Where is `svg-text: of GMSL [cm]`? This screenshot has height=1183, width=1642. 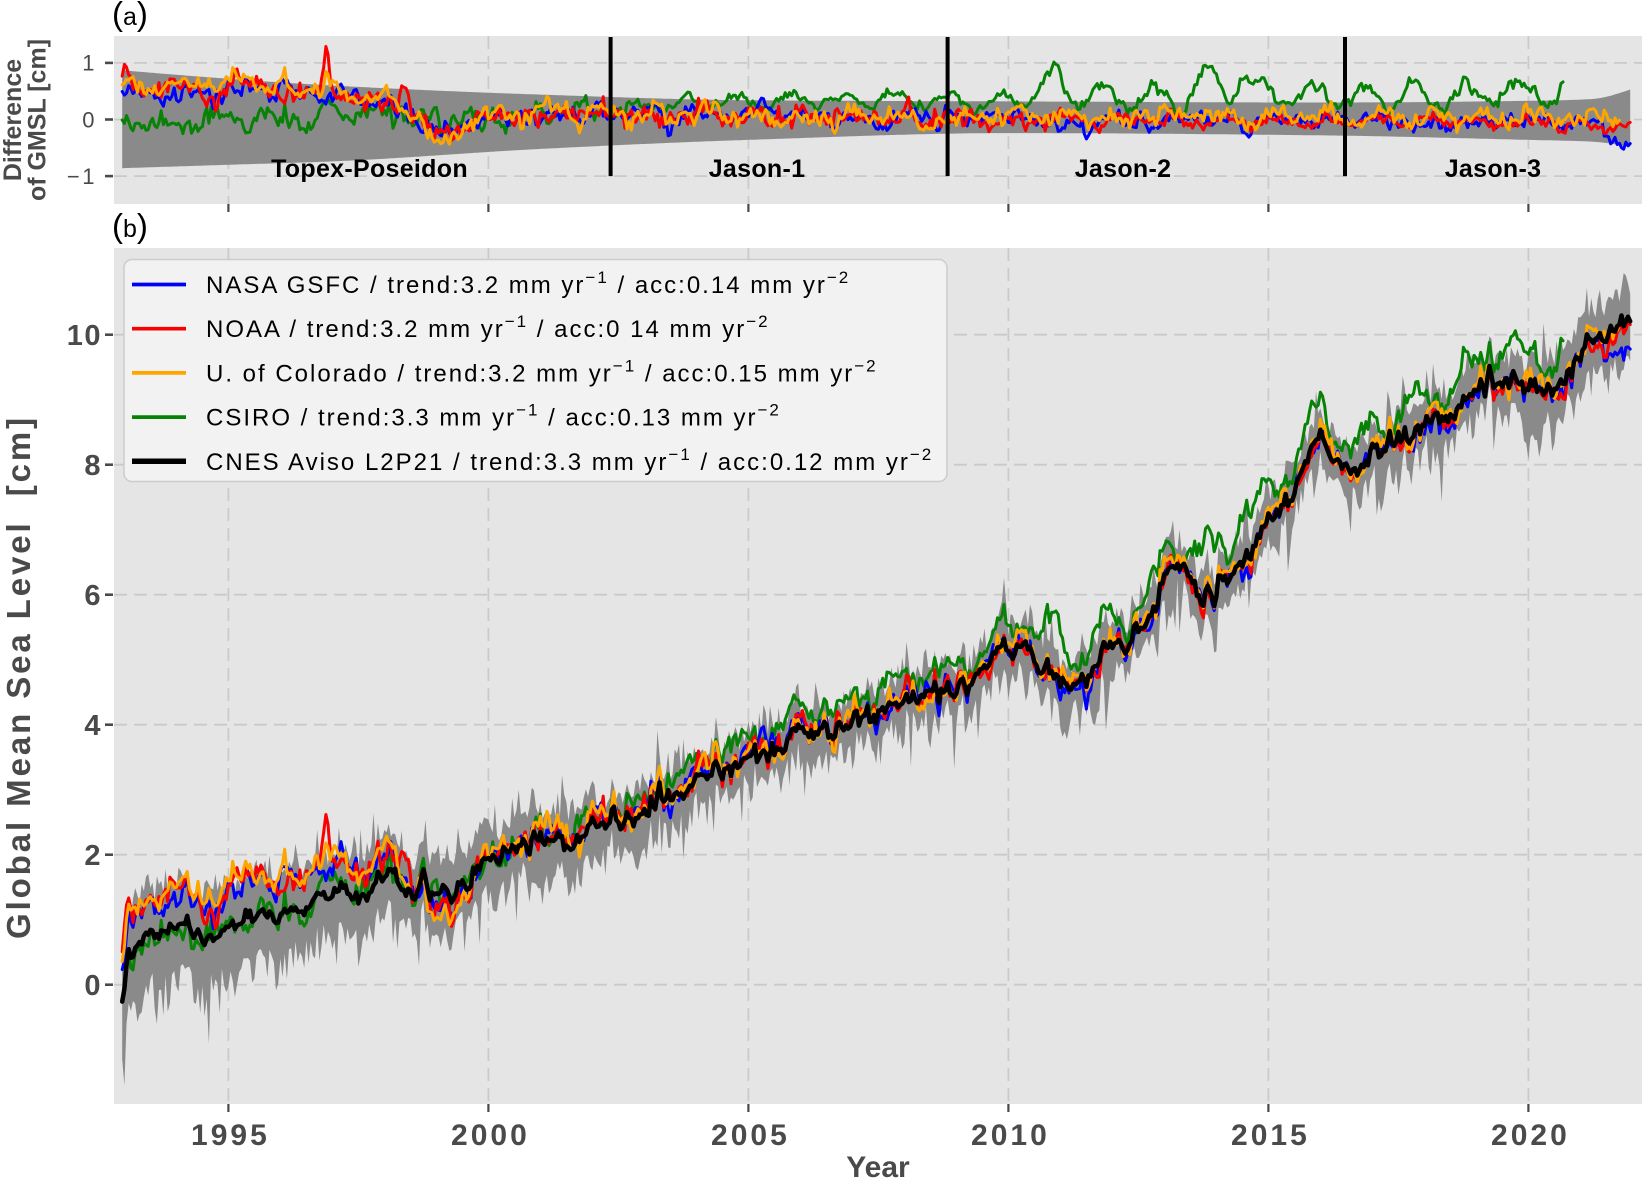
svg-text: of GMSL [cm] is located at coordinates (38, 120).